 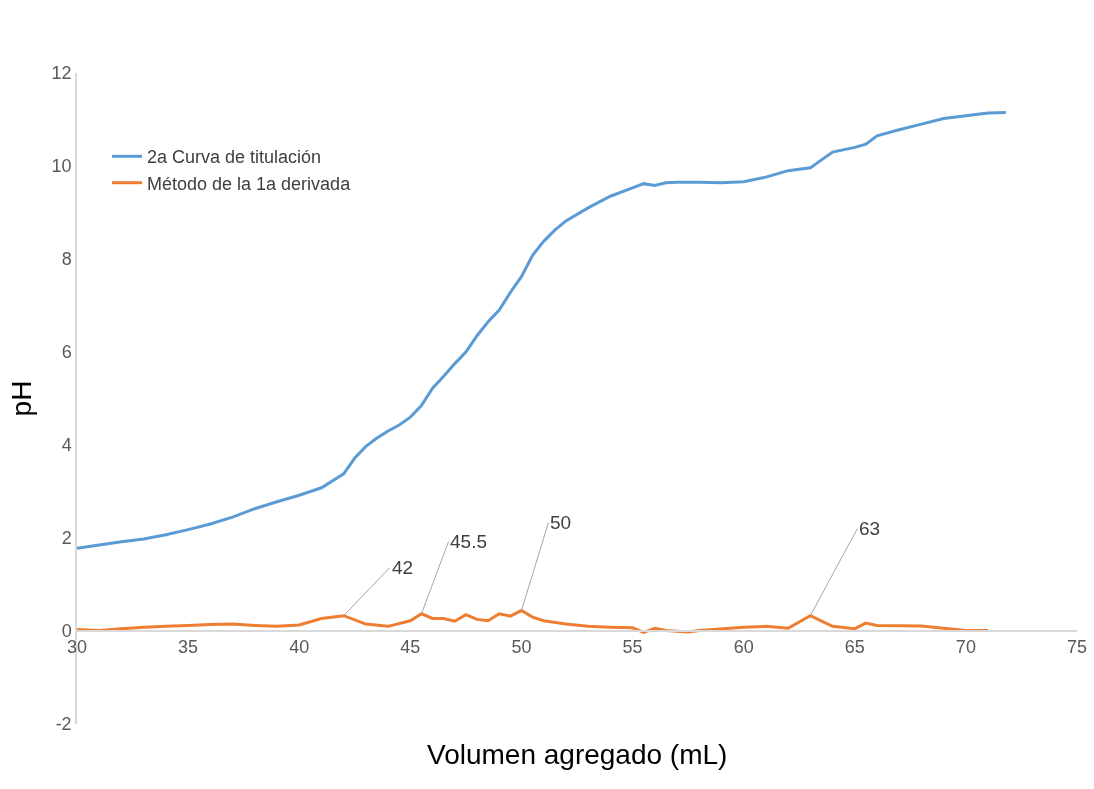 What do you see at coordinates (234, 157) in the screenshot?
I see `legend-label: 2a Curva de titulación` at bounding box center [234, 157].